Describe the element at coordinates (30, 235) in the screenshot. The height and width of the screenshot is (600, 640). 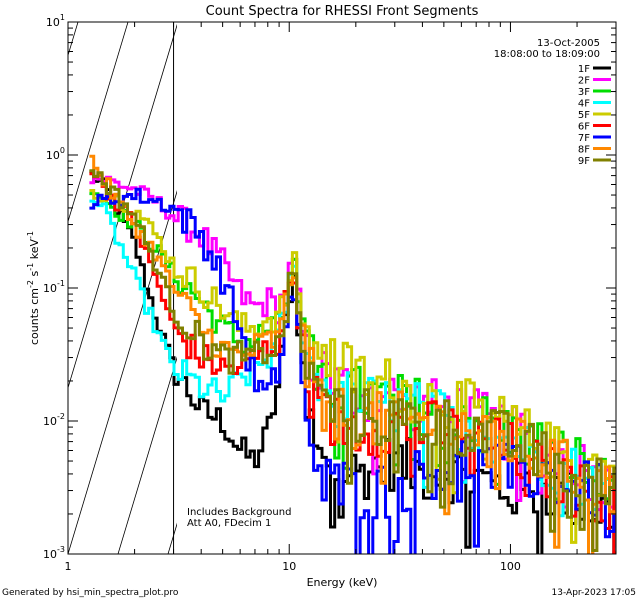
I see `y-axis-title-exp3: -1` at that location.